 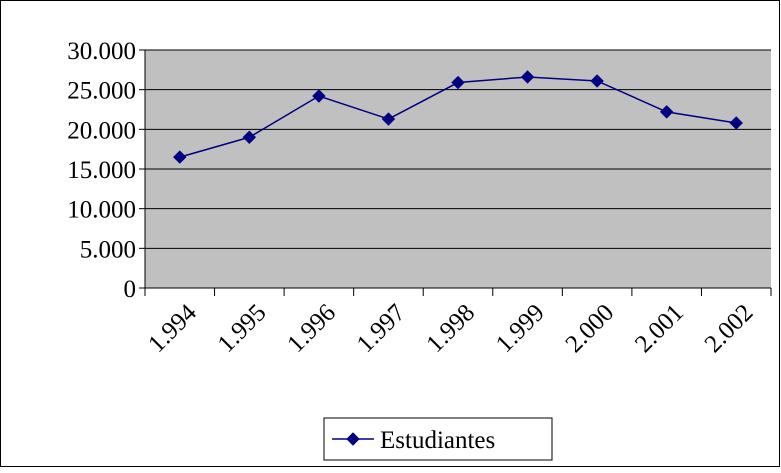 What do you see at coordinates (101, 170) in the screenshot?
I see `y-tick-label: 15.000` at bounding box center [101, 170].